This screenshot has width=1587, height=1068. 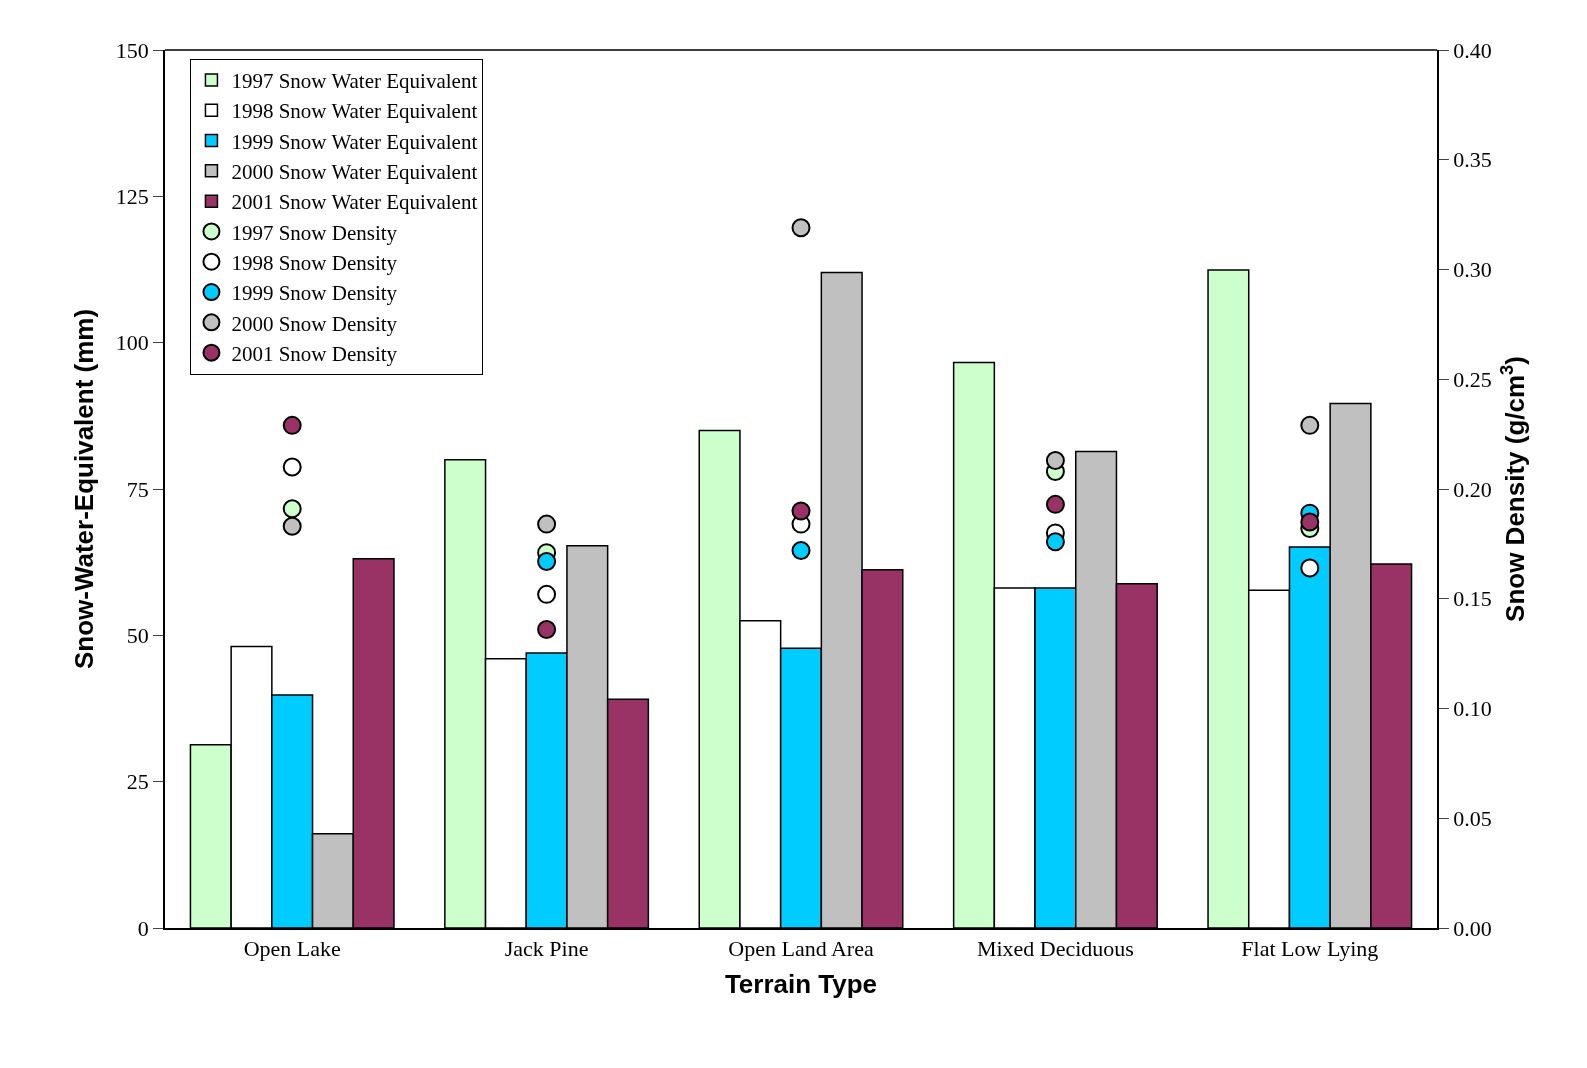 I want to click on legend-label: 1997 Snow Water Equivalent, so click(x=354, y=81).